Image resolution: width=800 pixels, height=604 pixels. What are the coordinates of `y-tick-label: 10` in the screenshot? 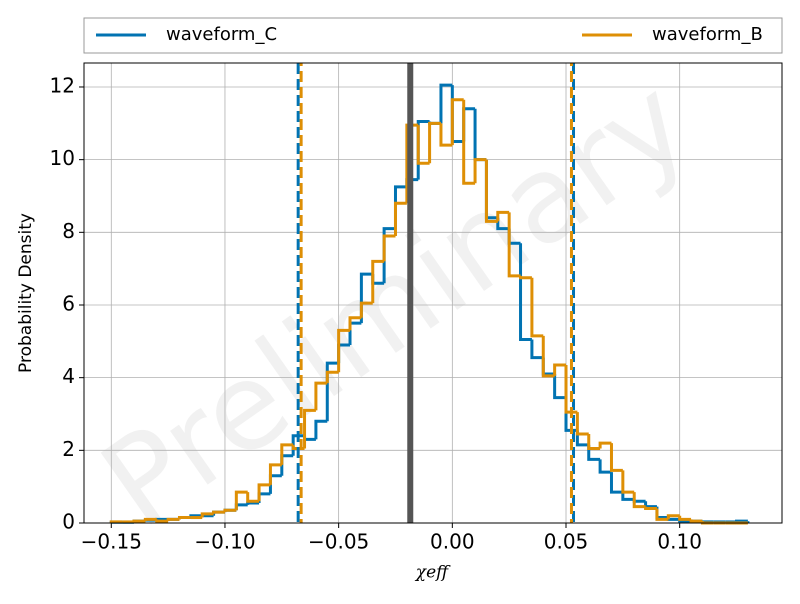 It's located at (62, 158).